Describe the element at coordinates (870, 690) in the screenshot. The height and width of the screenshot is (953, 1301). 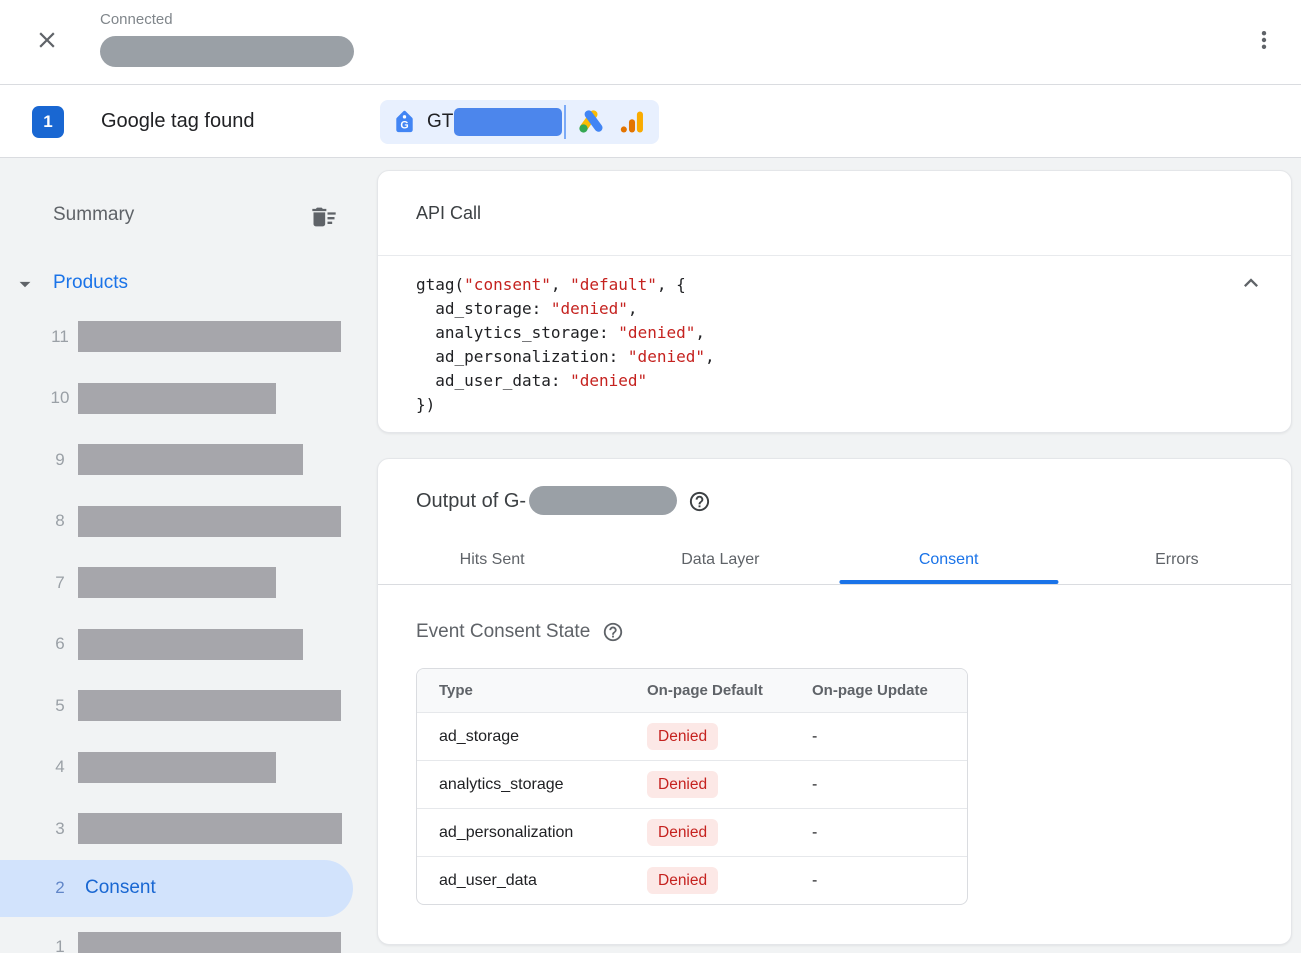
I see `column-header: On-page Update` at that location.